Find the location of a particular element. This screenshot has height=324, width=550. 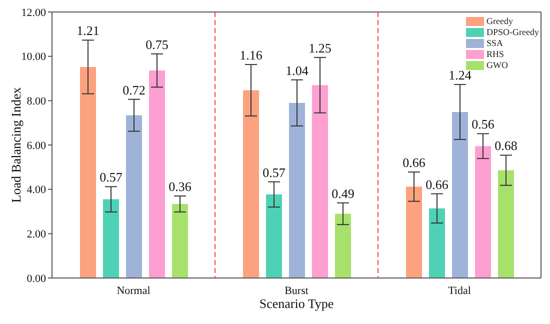

annotation: 1.04 is located at coordinates (297, 70).